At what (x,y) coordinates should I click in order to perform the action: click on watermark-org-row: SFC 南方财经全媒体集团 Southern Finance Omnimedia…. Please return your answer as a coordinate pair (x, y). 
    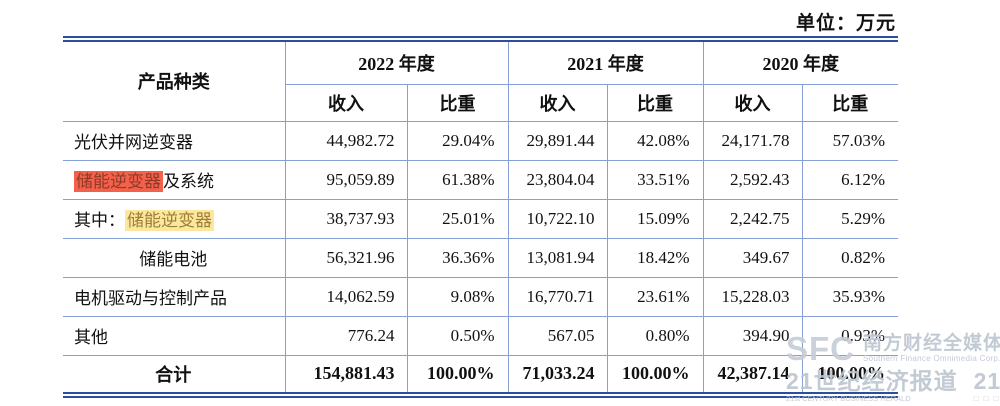
    Looking at the image, I should click on (893, 348).